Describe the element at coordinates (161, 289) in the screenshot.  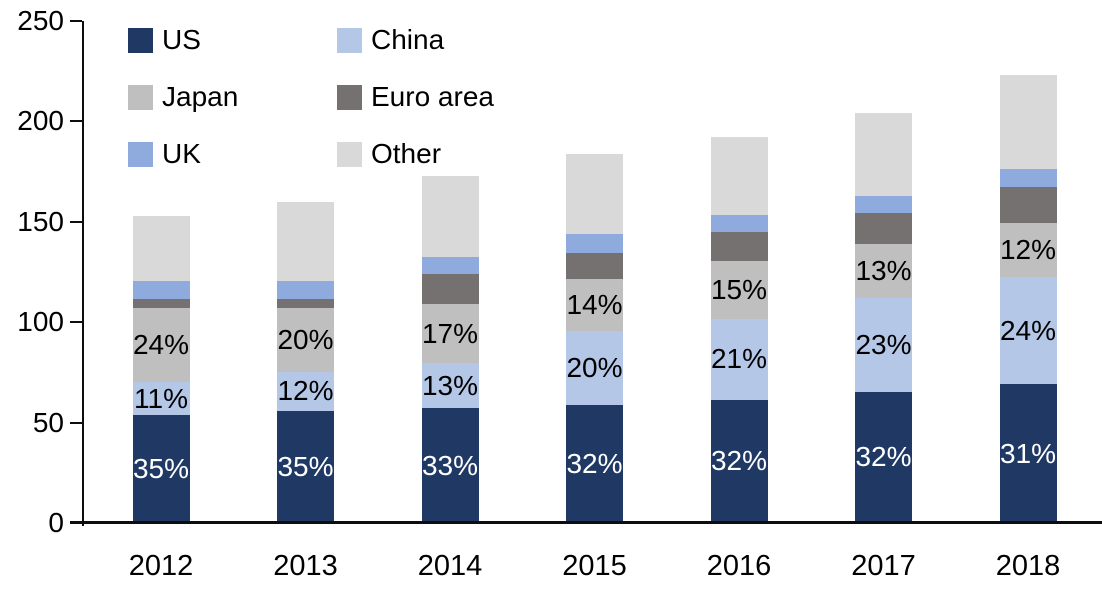
I see `bar-segment-uk-2012` at that location.